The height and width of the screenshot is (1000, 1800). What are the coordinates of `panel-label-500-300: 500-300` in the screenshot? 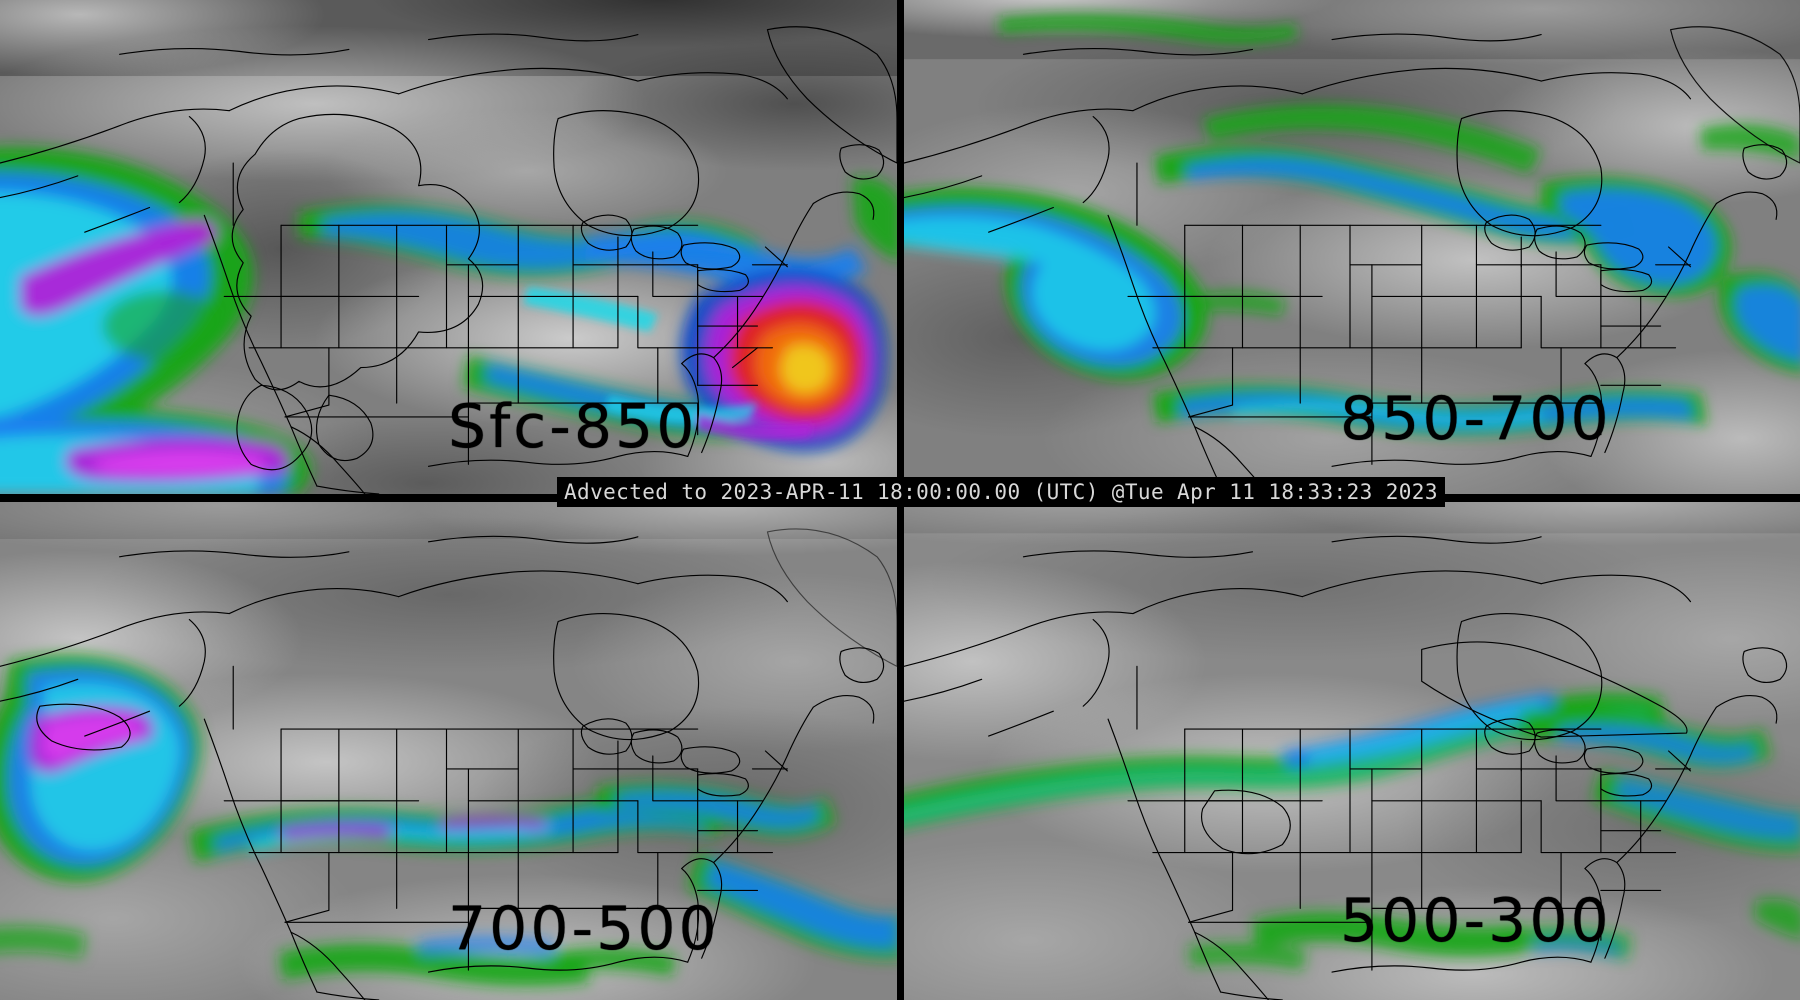 It's located at (1476, 921).